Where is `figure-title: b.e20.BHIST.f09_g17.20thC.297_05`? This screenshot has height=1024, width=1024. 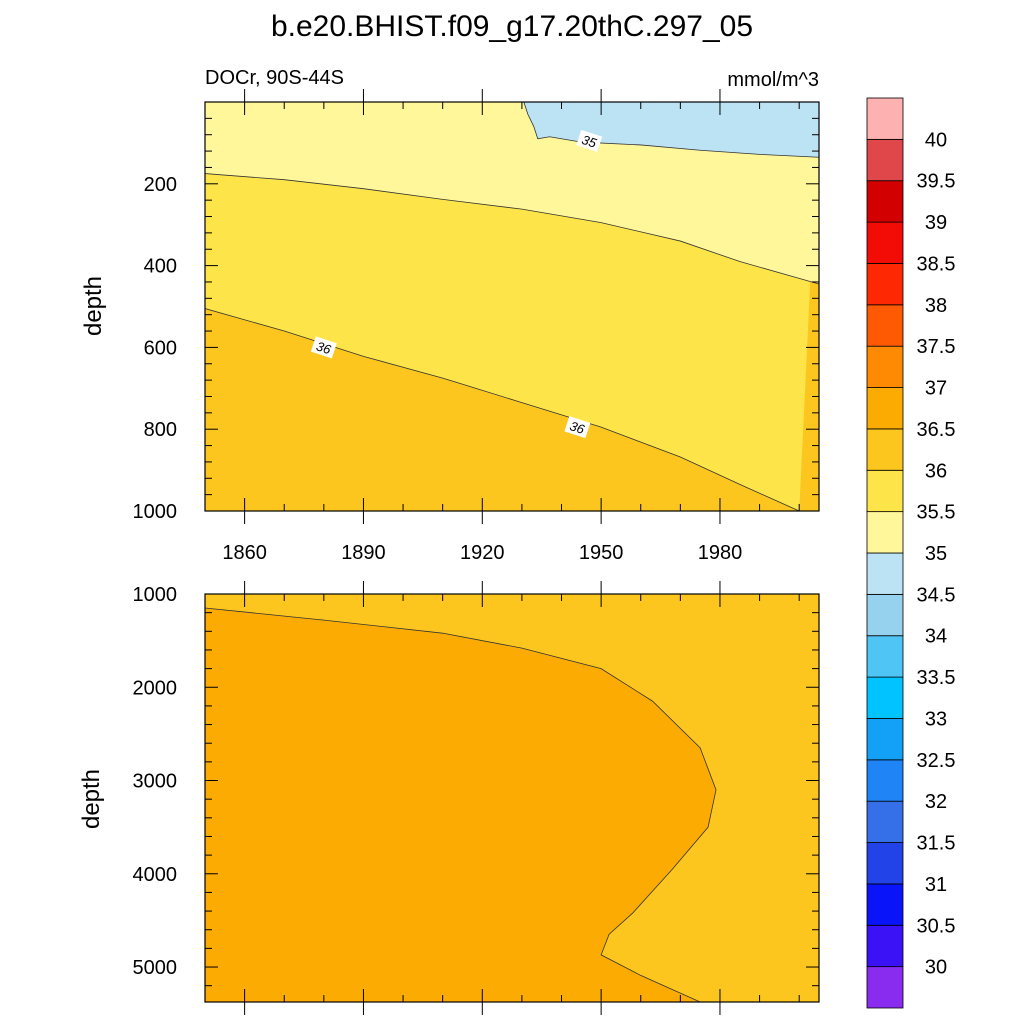
figure-title: b.e20.BHIST.f09_g17.20thC.297_05 is located at coordinates (512, 26).